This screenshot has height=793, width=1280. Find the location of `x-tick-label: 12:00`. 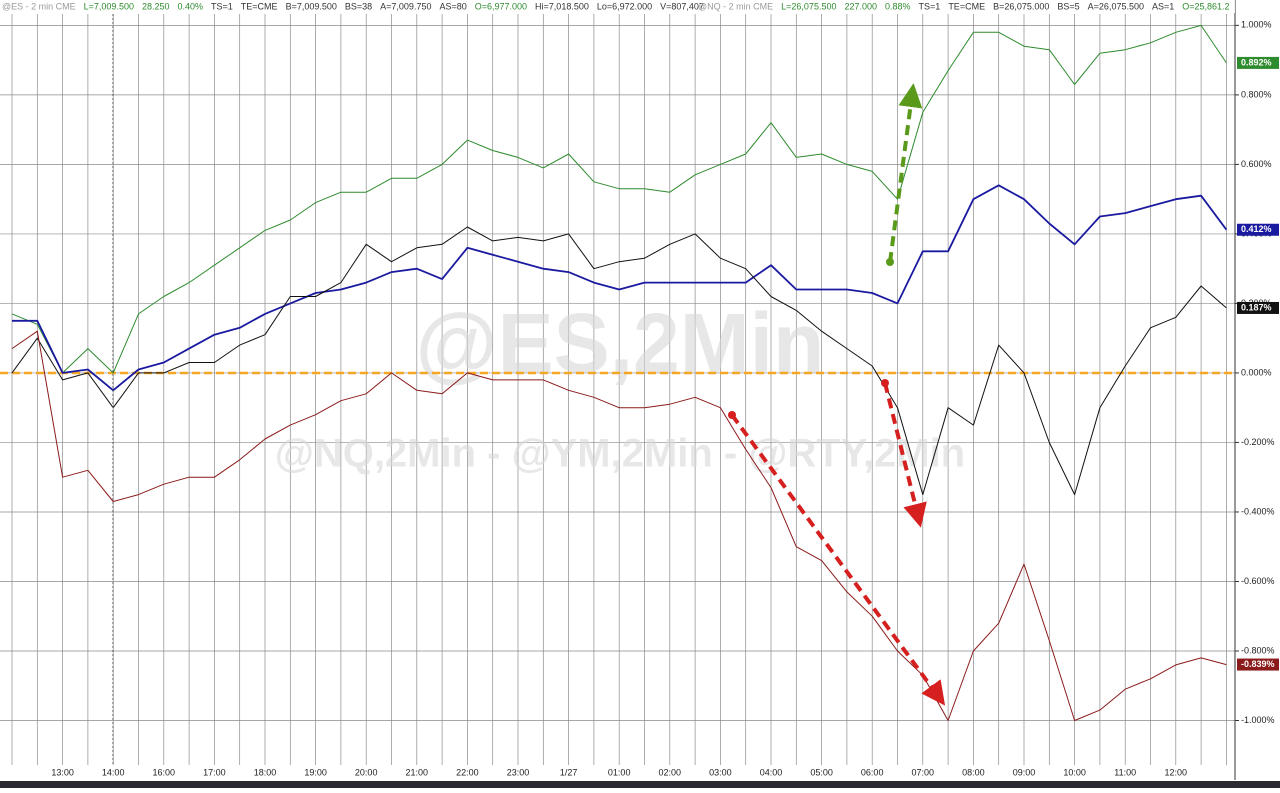

x-tick-label: 12:00 is located at coordinates (1176, 772).